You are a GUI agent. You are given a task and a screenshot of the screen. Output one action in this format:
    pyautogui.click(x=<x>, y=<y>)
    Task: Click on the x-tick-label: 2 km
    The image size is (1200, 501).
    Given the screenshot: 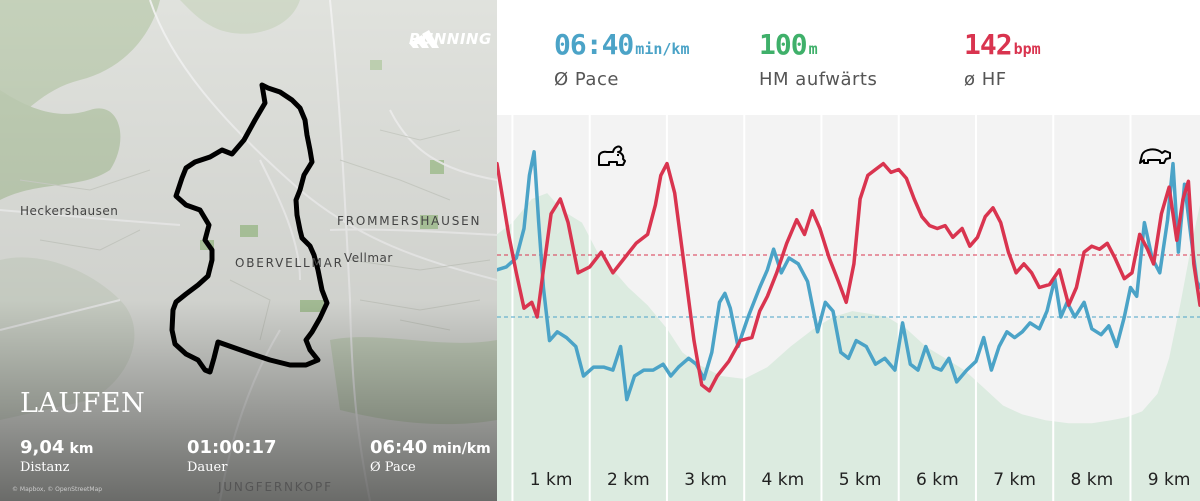 What is the action you would take?
    pyautogui.click(x=628, y=480)
    